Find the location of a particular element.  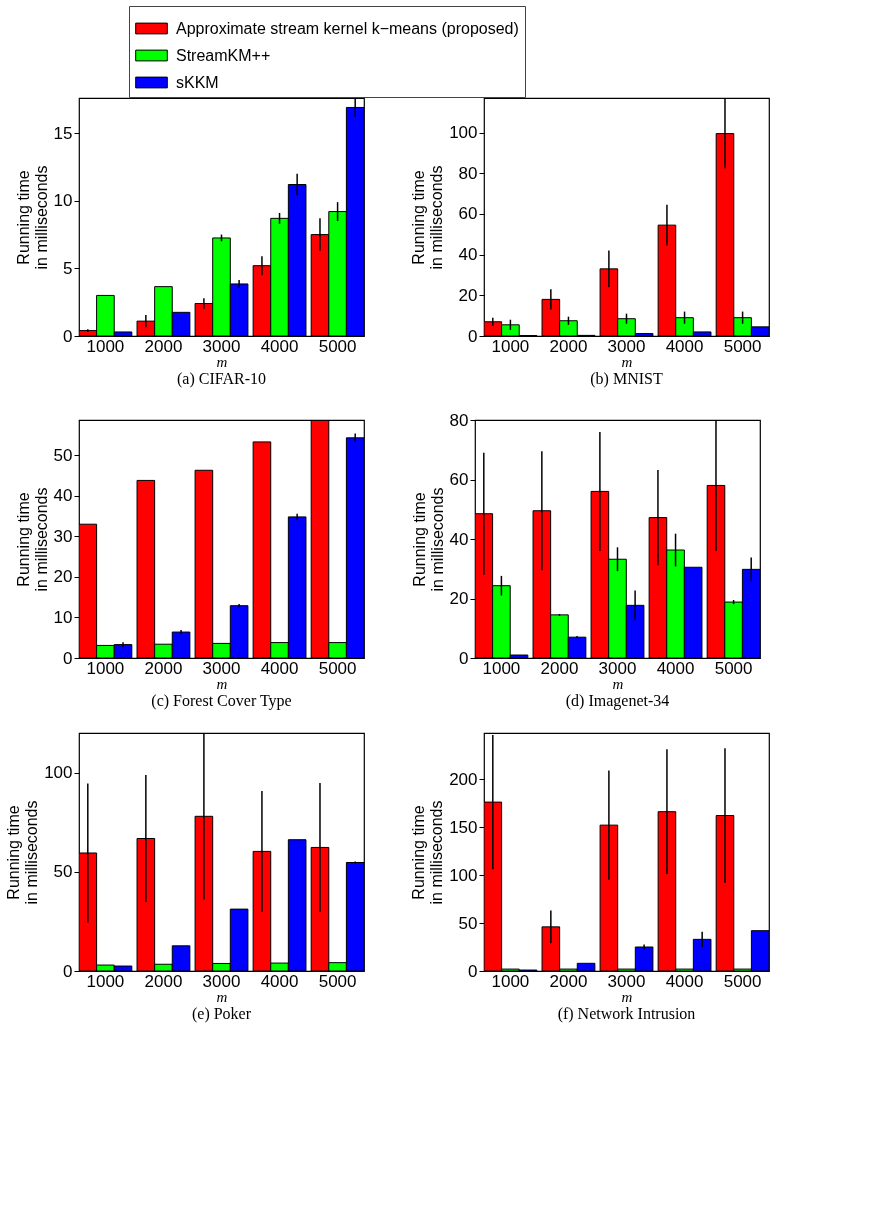

text: (b) MNIST is located at coordinates (626, 379).